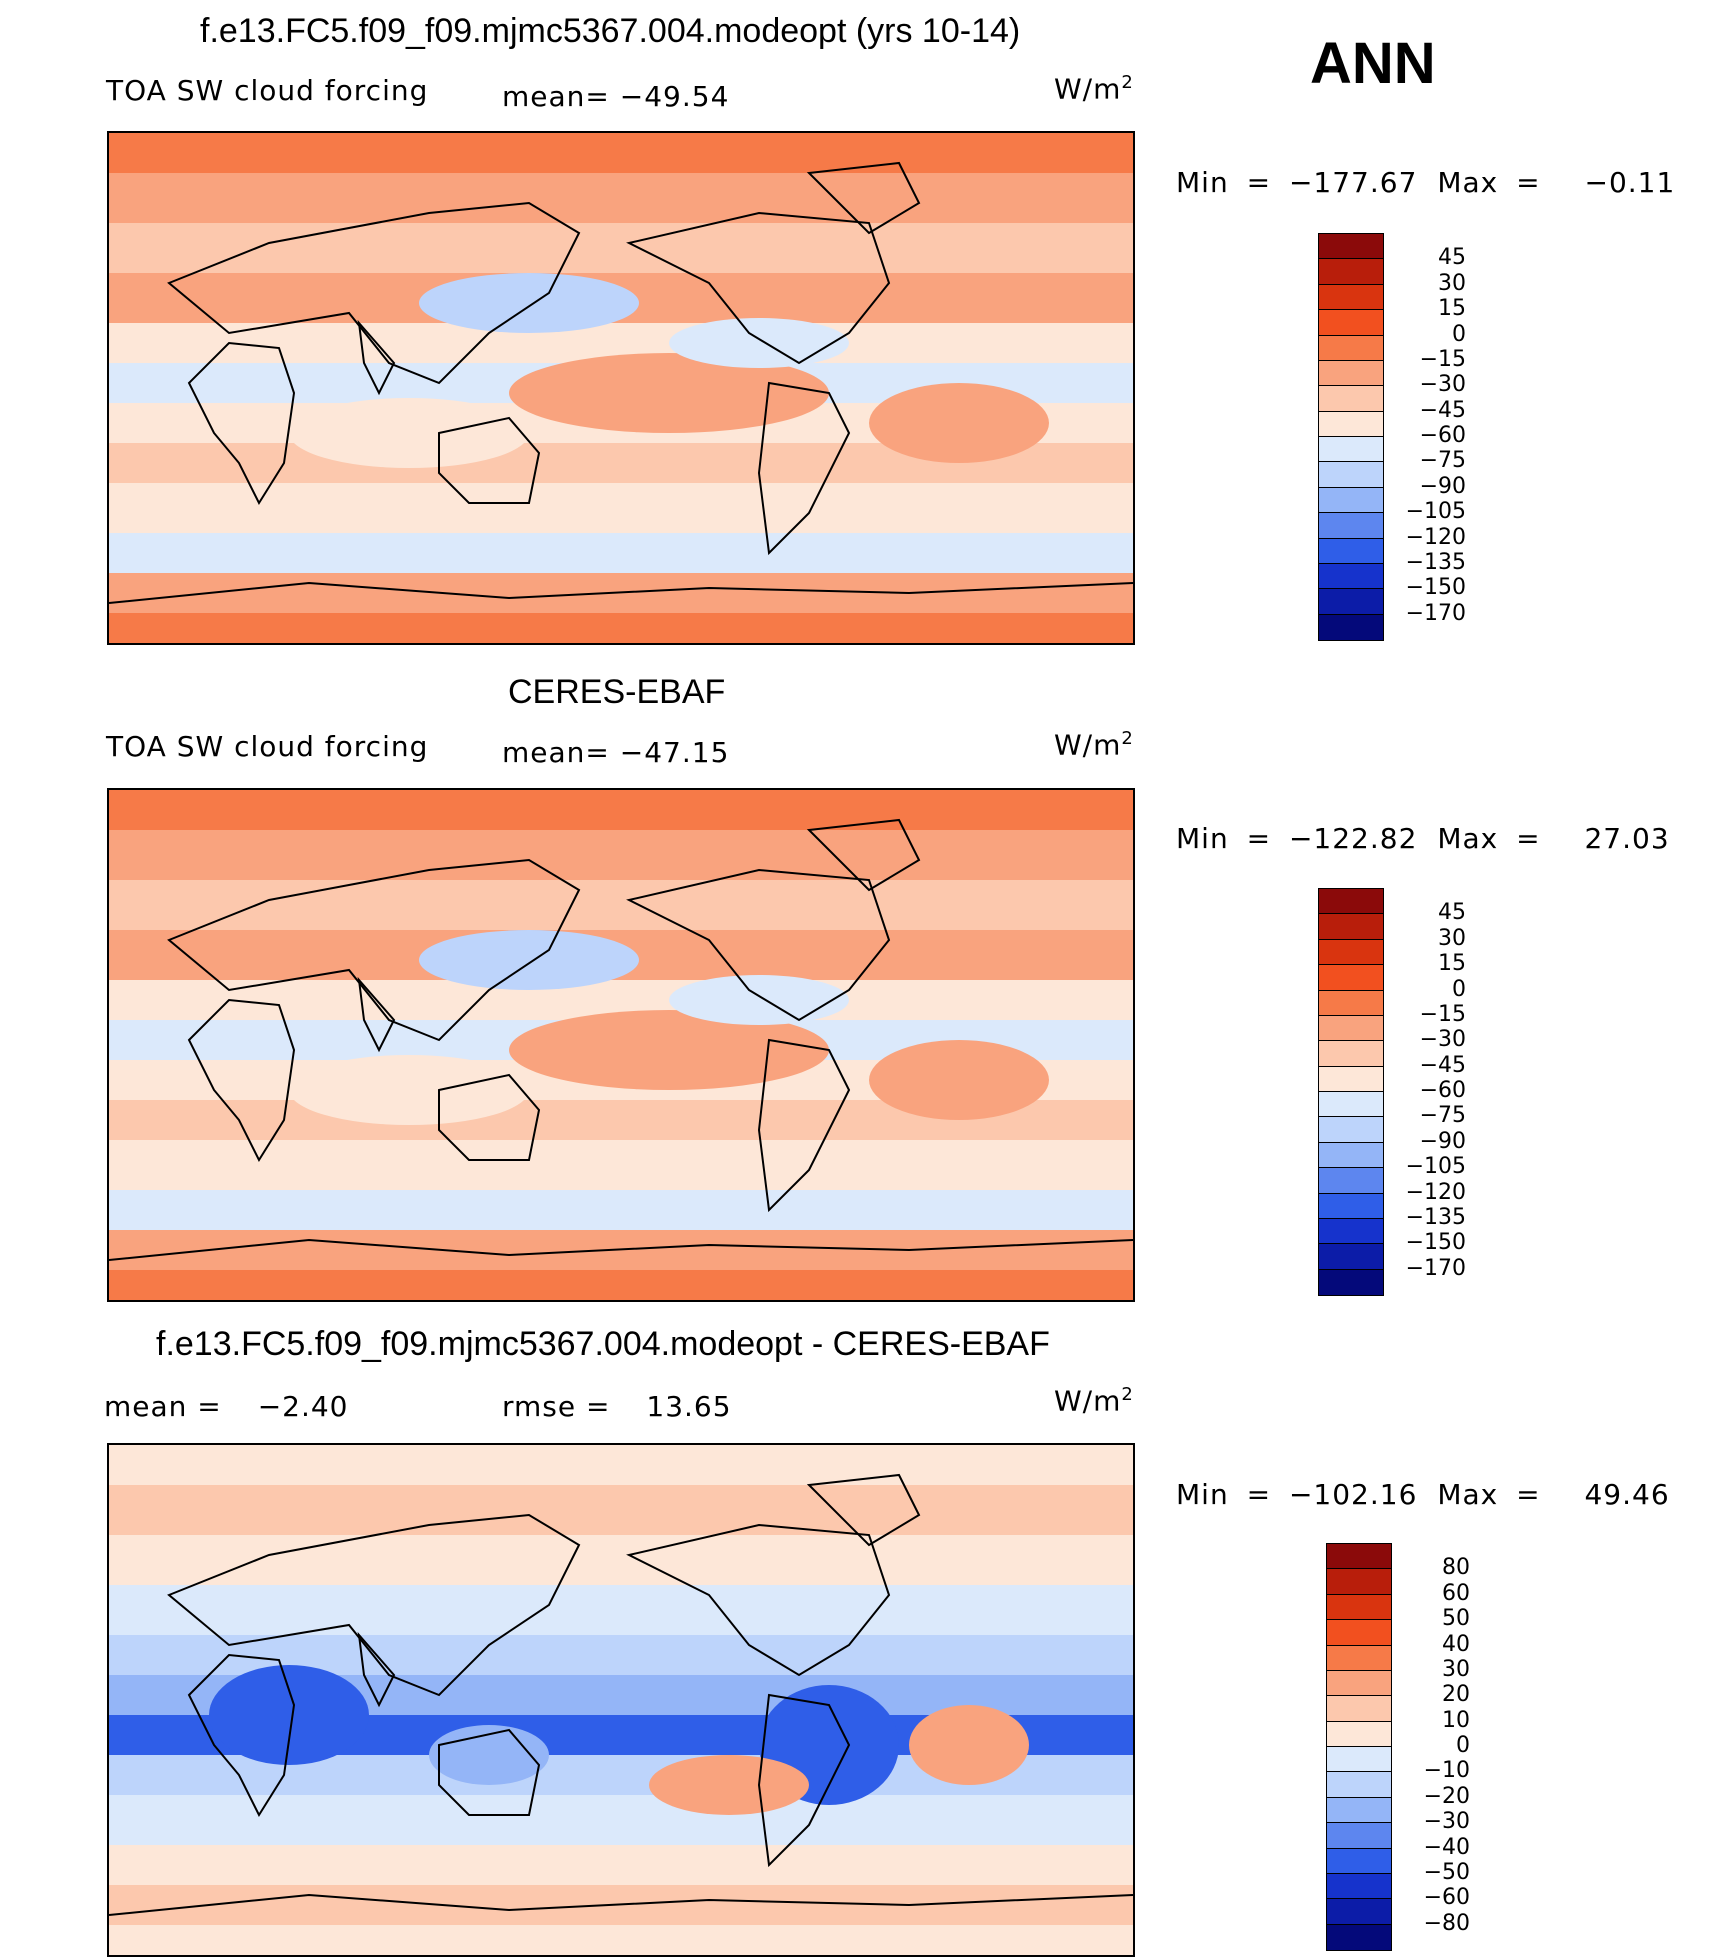 The height and width of the screenshot is (1958, 1710). Describe the element at coordinates (1432, 1747) in the screenshot. I see `colorbar-labels: 80 60 50 40 30 20 10 0 −10 −20 −30 −40 −50 −60 −80` at that location.